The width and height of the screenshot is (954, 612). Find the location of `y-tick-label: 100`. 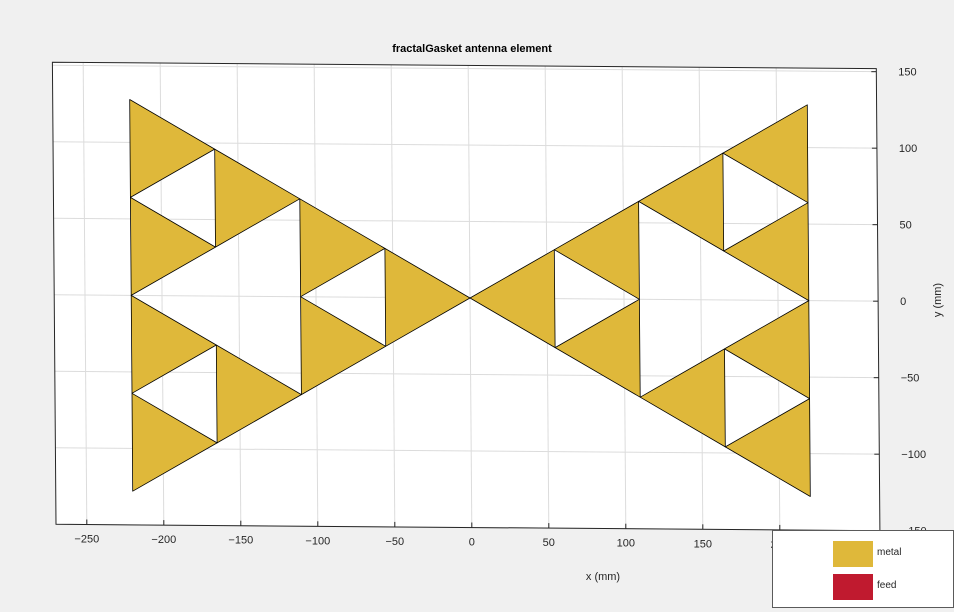

y-tick-label: 100 is located at coordinates (908, 149).